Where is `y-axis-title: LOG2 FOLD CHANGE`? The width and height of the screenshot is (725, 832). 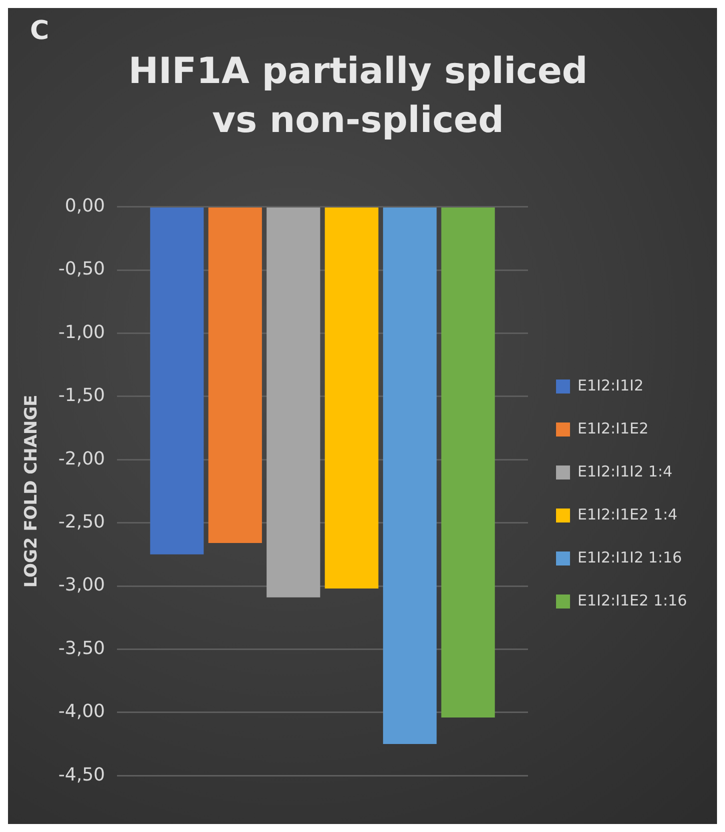
y-axis-title: LOG2 FOLD CHANGE is located at coordinates (32, 491).